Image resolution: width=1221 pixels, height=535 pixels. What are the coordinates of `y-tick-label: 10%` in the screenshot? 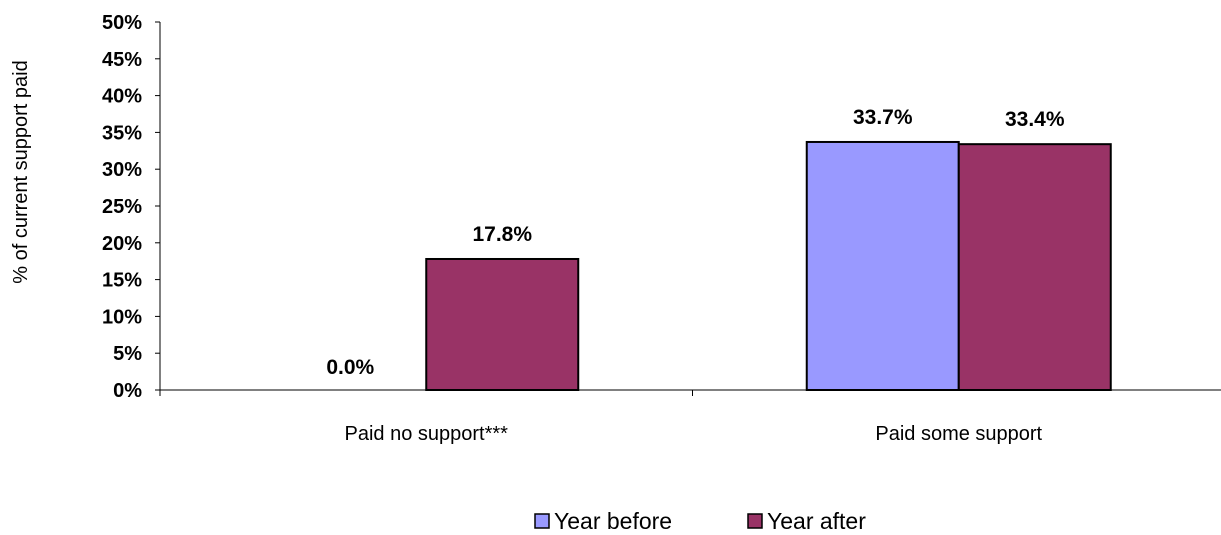 It's located at (122, 317).